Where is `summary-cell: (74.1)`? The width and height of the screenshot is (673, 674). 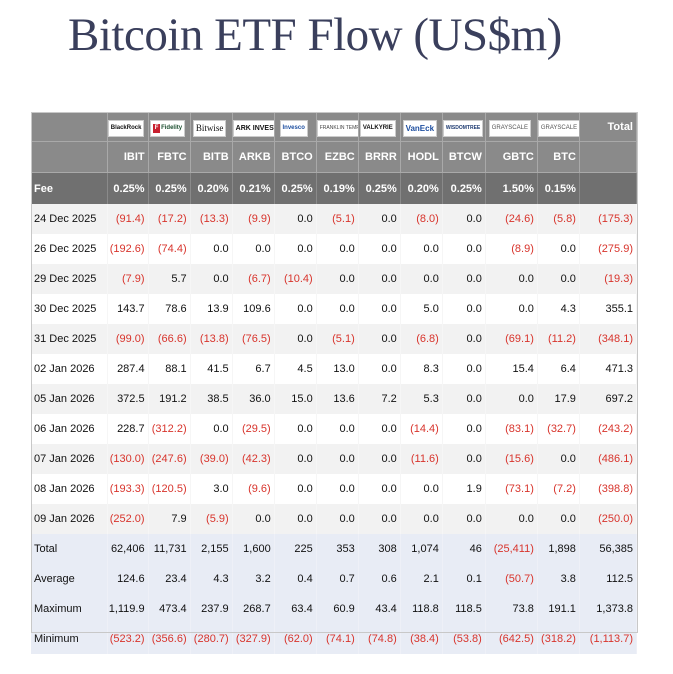 summary-cell: (74.1) is located at coordinates (337, 639).